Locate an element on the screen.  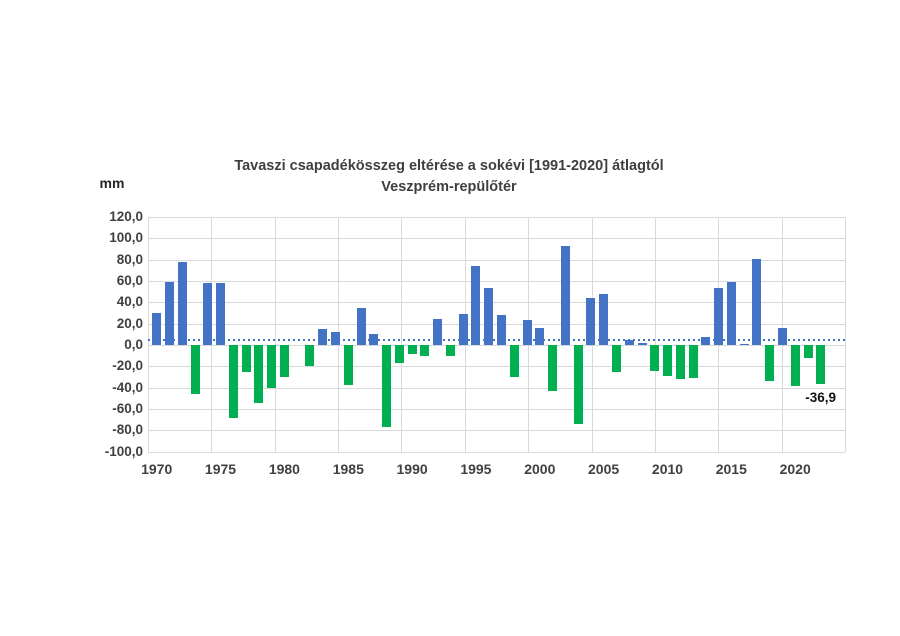
y-axis-tick-label: -100,0 is located at coordinates (123, 451).